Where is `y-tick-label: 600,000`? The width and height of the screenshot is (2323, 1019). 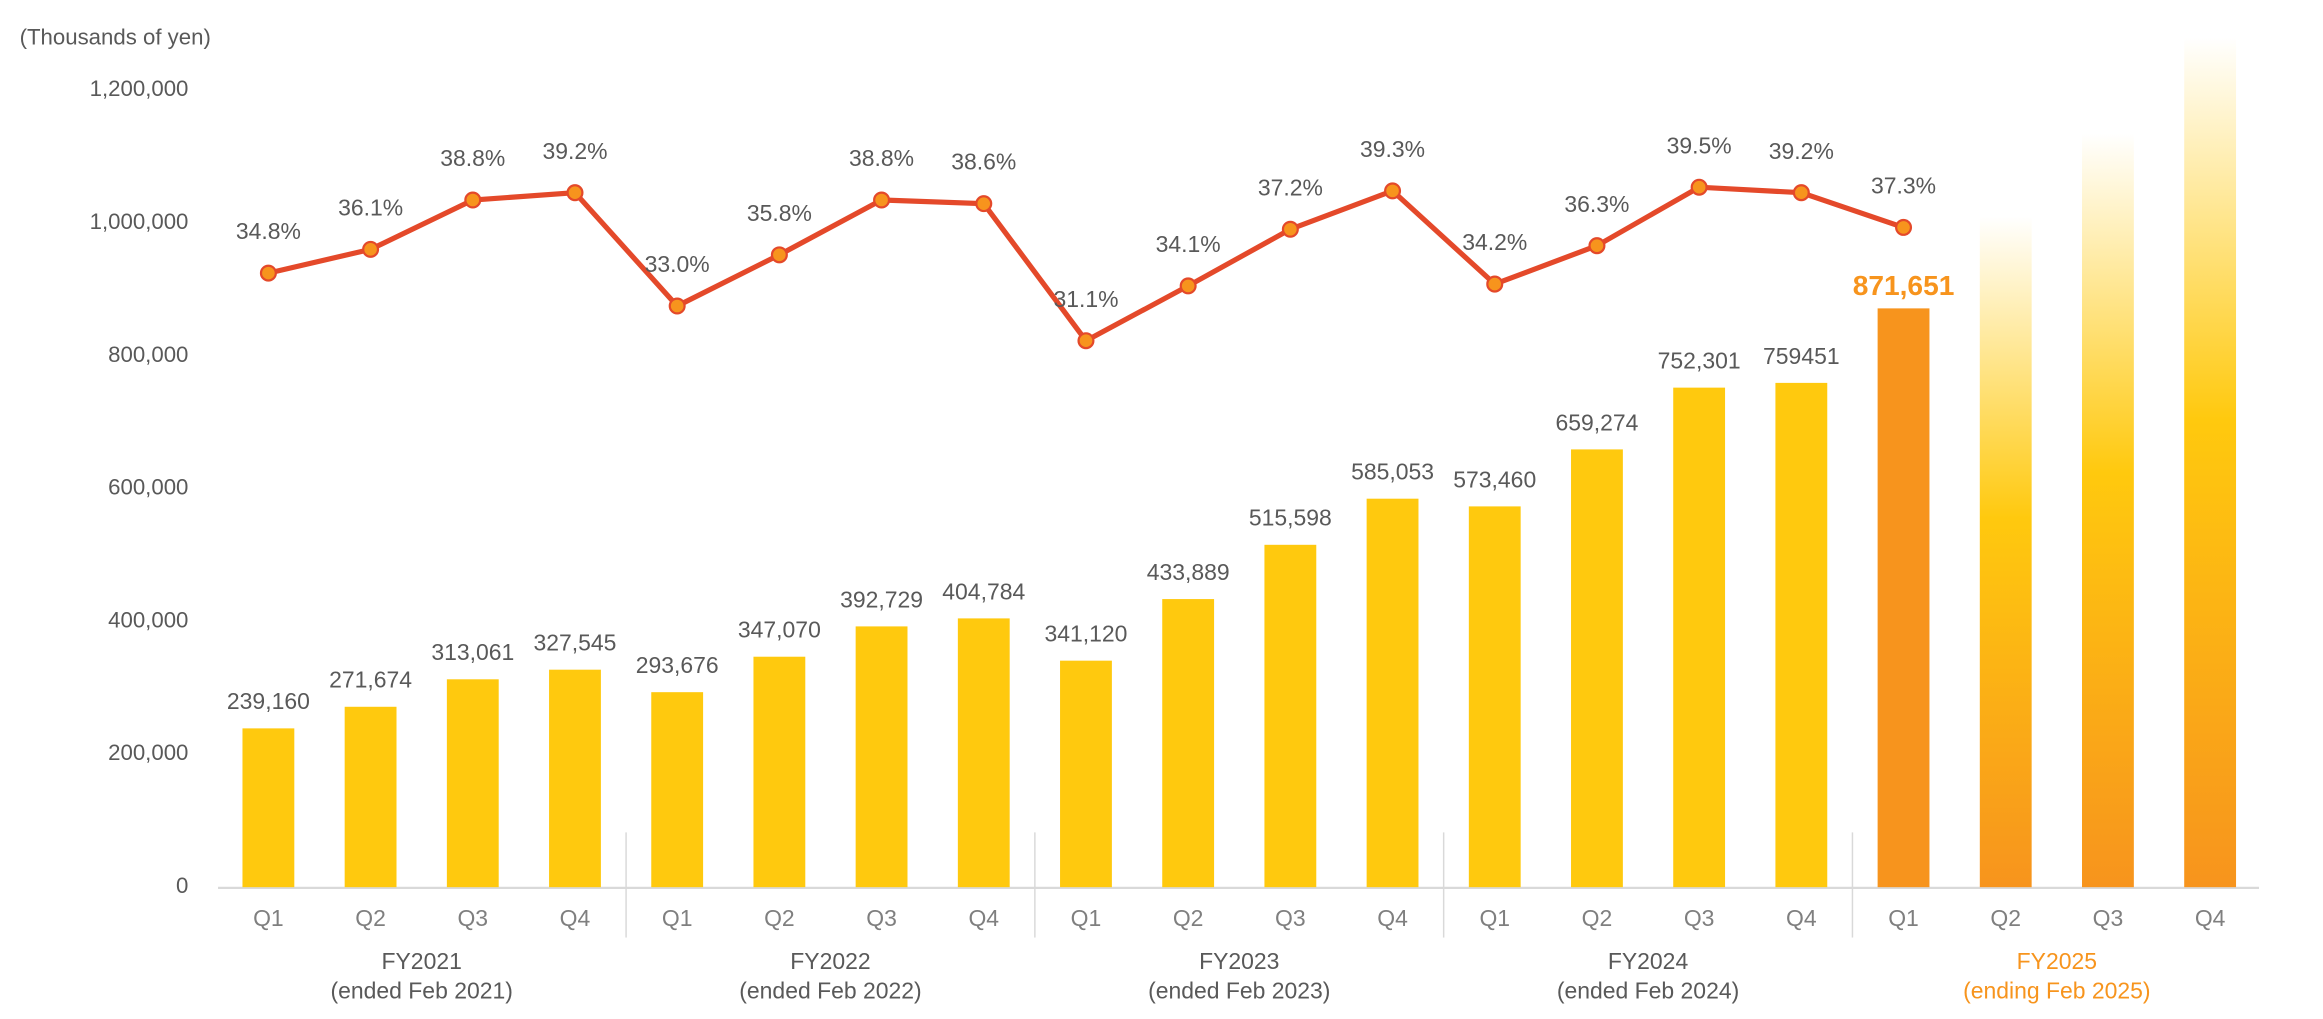
y-tick-label: 600,000 is located at coordinates (148, 487).